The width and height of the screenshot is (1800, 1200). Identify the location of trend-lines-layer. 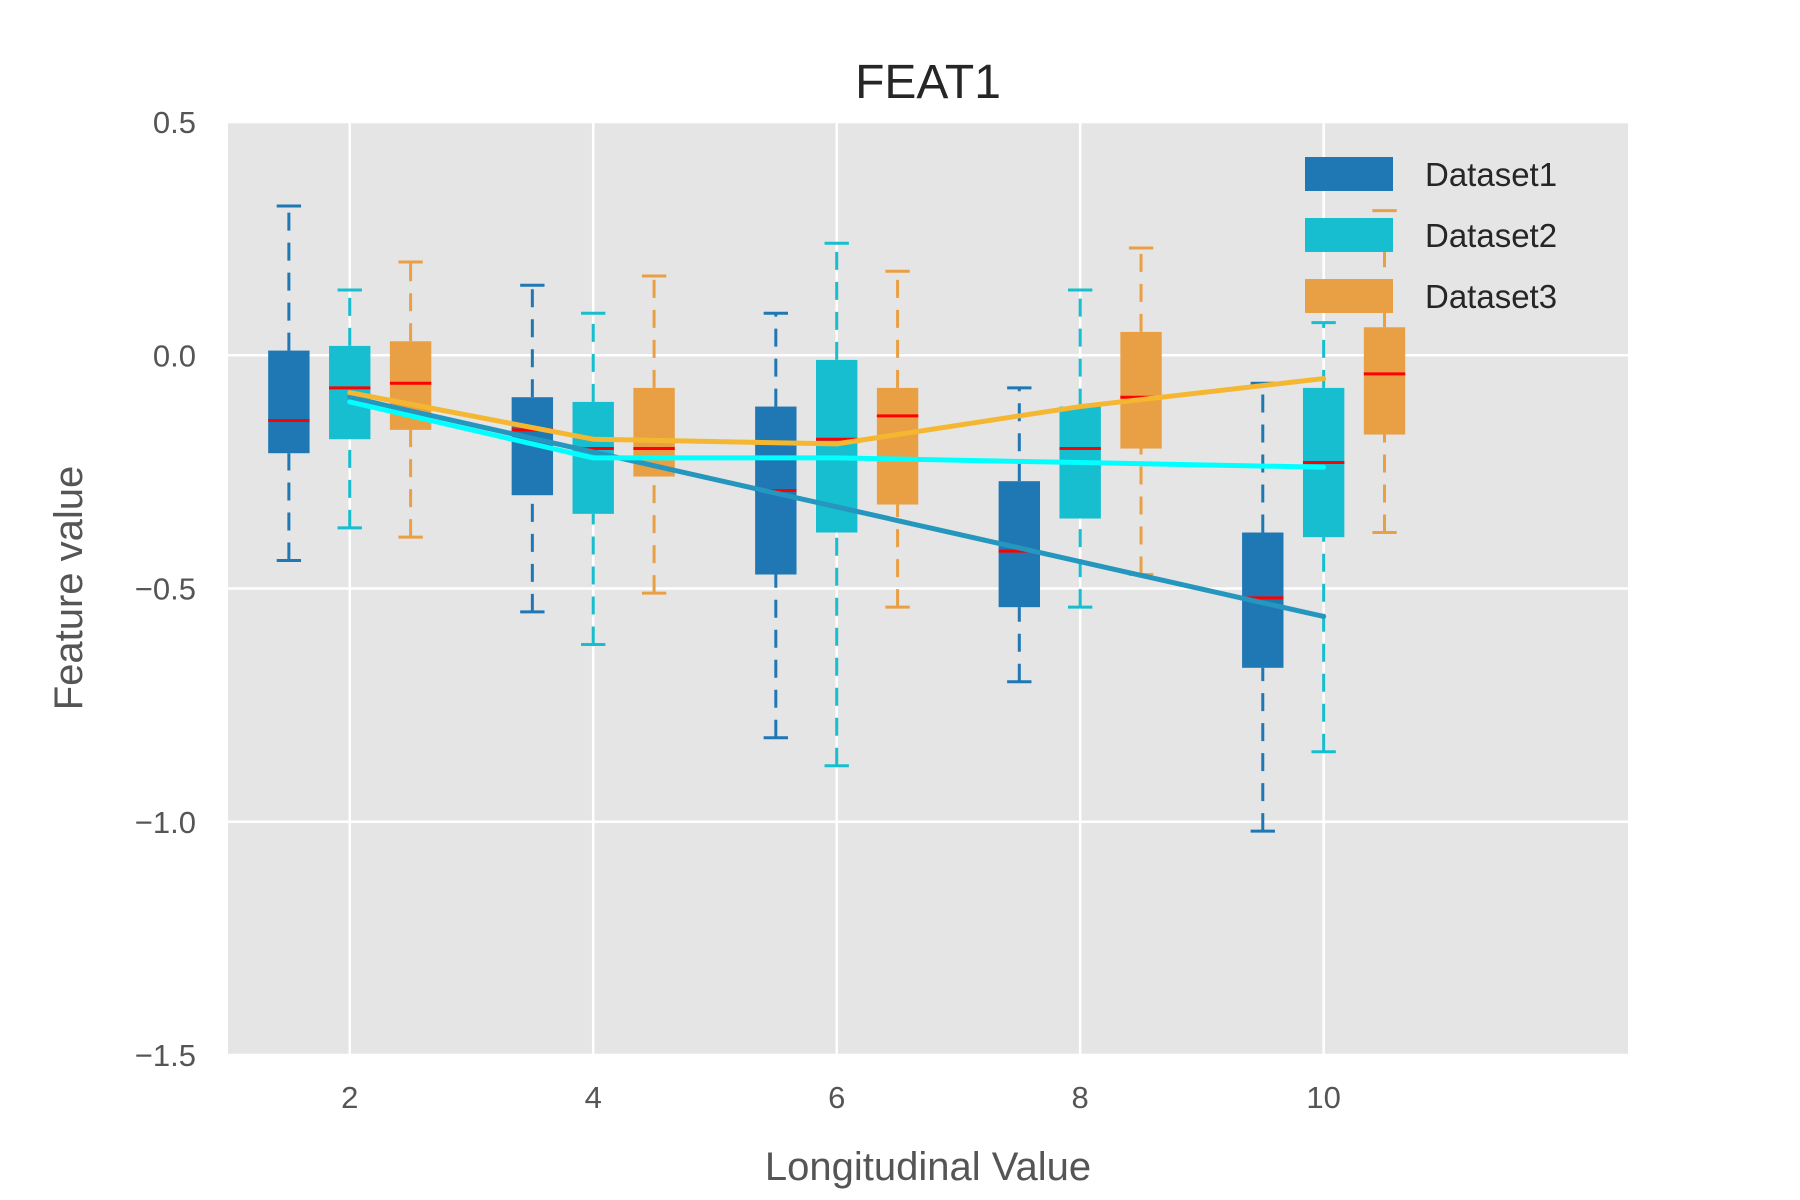
(837, 497).